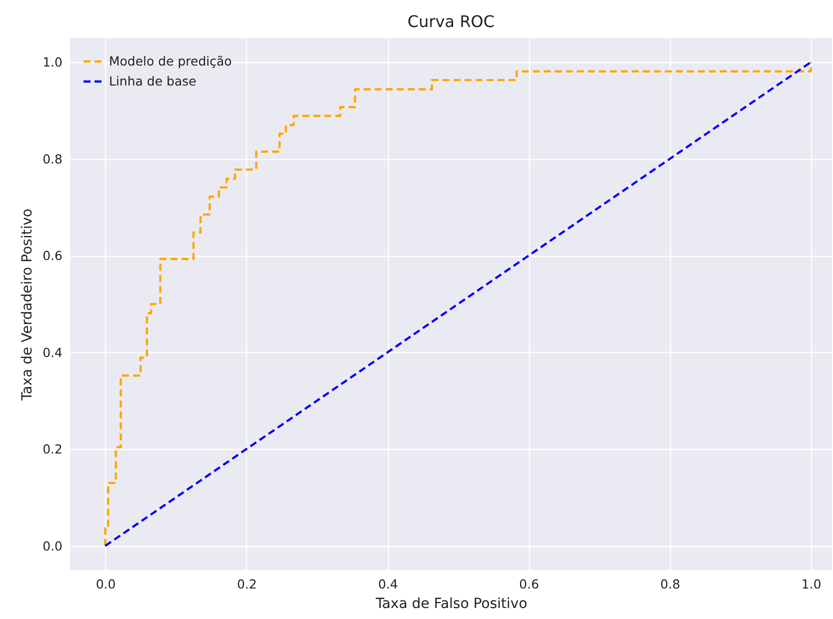  I want to click on y-tick-label: 1.0, so click(52, 62).